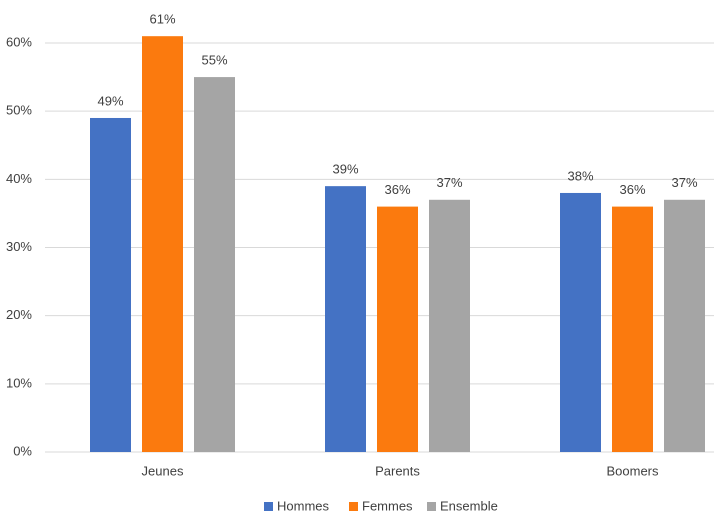 The height and width of the screenshot is (526, 714). What do you see at coordinates (303, 505) in the screenshot?
I see `legend-label: Hommes` at bounding box center [303, 505].